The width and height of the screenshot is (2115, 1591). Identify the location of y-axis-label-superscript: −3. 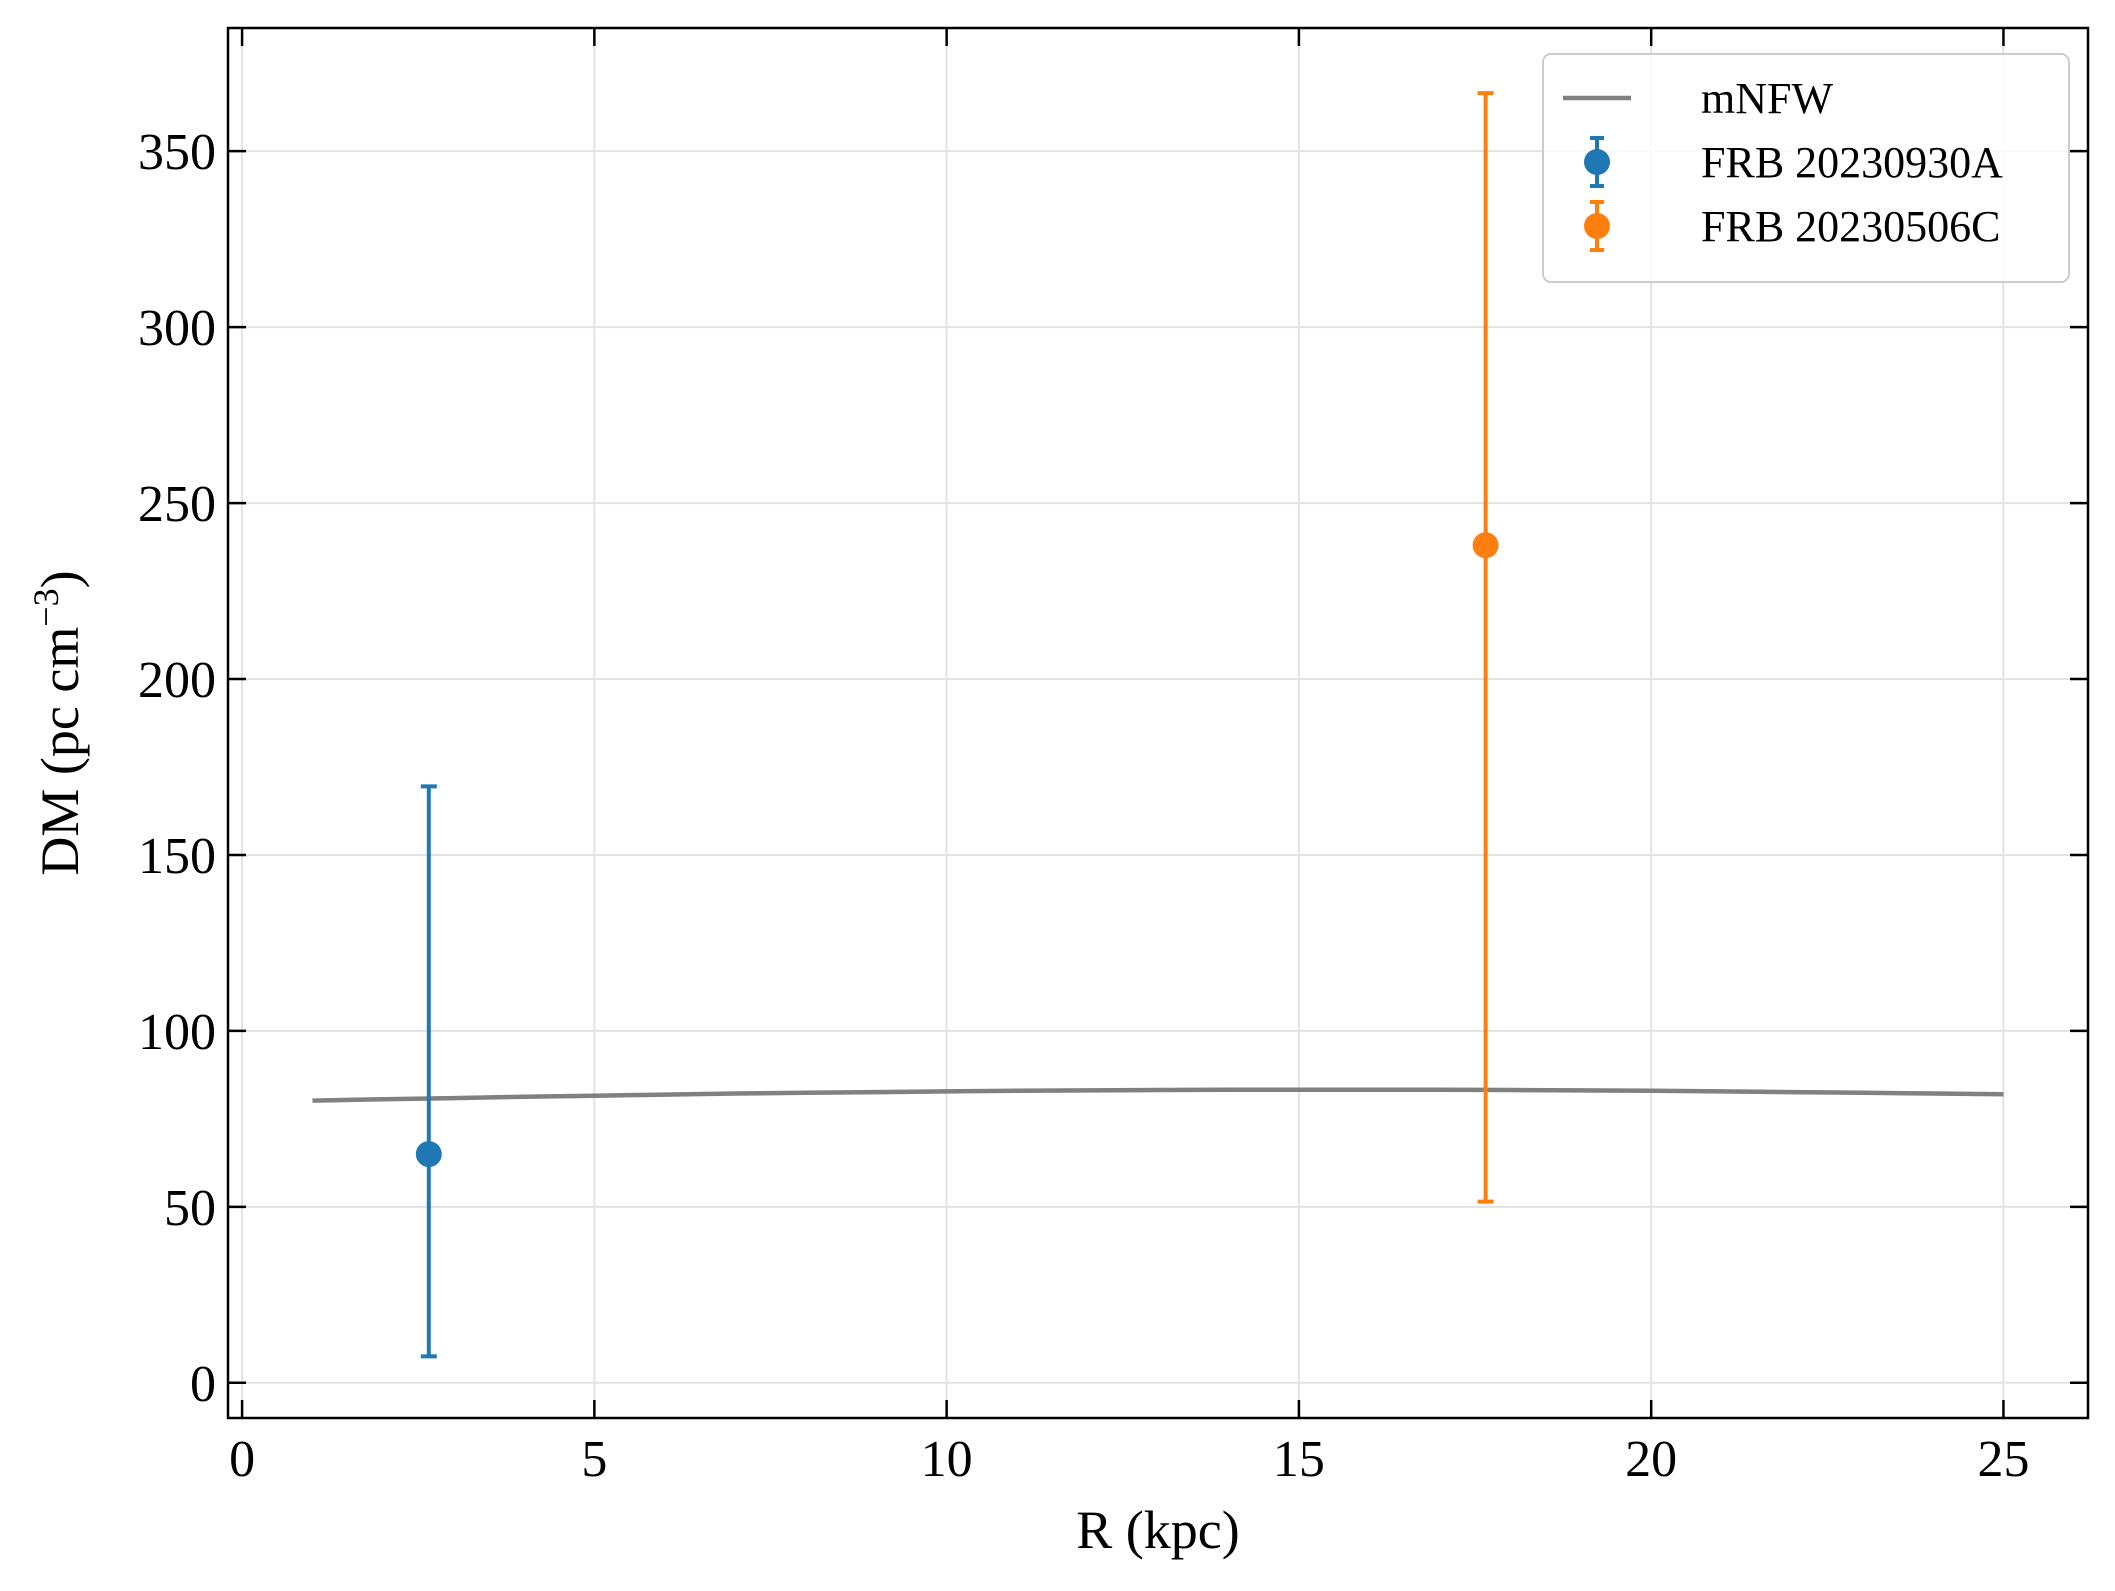
(46, 607).